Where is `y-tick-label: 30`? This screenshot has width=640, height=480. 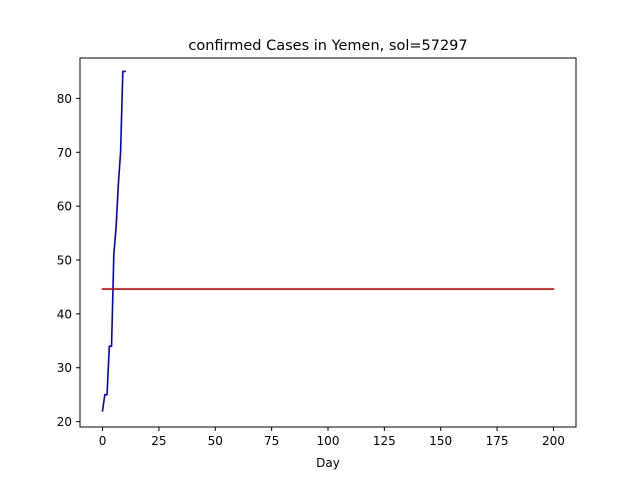 y-tick-label: 30 is located at coordinates (64, 368).